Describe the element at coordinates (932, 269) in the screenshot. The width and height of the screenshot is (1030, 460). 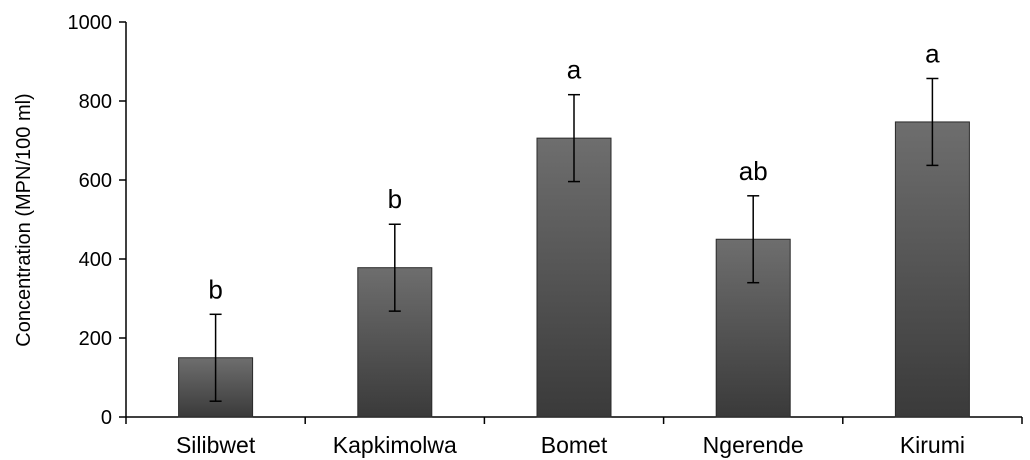
I see `bar-kirumi` at that location.